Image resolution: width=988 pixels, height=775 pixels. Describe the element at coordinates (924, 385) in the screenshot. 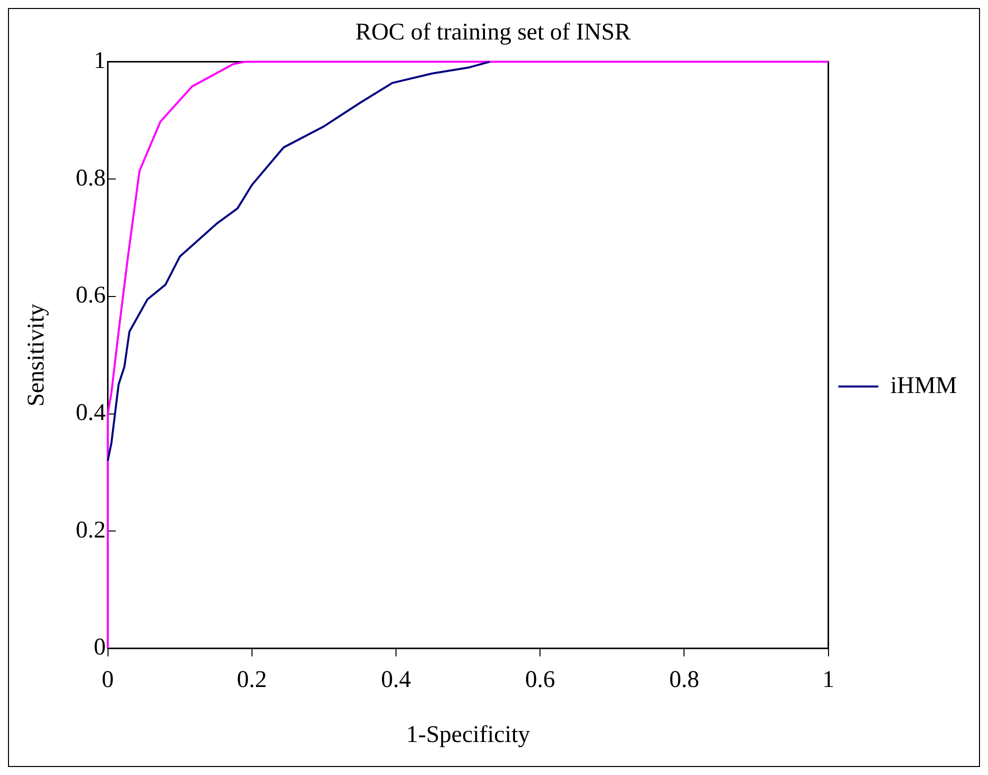

I see `legend-label: iHMM` at that location.